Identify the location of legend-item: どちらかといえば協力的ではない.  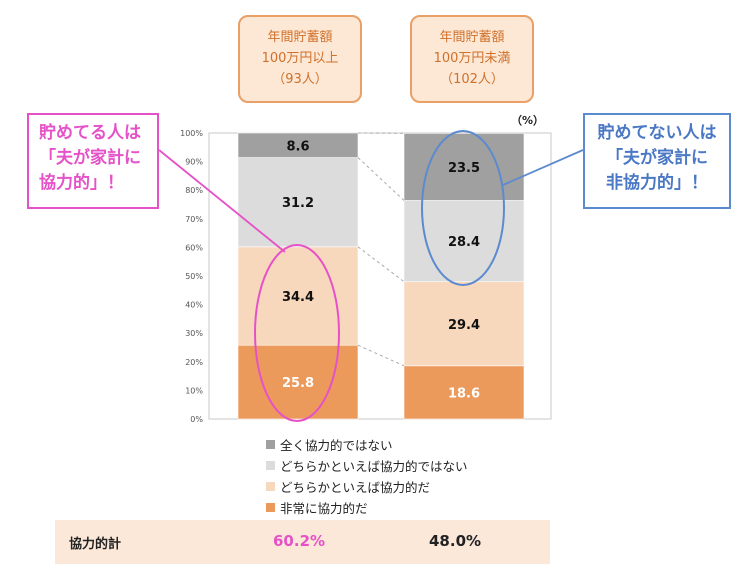
(367, 465).